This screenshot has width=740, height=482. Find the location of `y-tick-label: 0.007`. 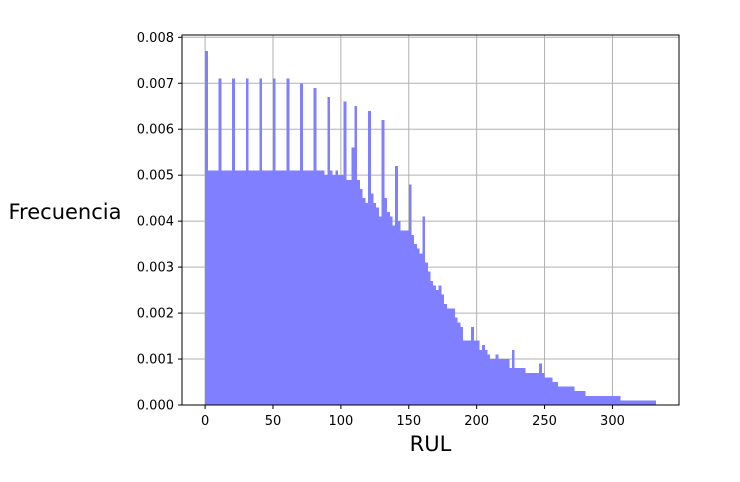

y-tick-label: 0.007 is located at coordinates (155, 84).